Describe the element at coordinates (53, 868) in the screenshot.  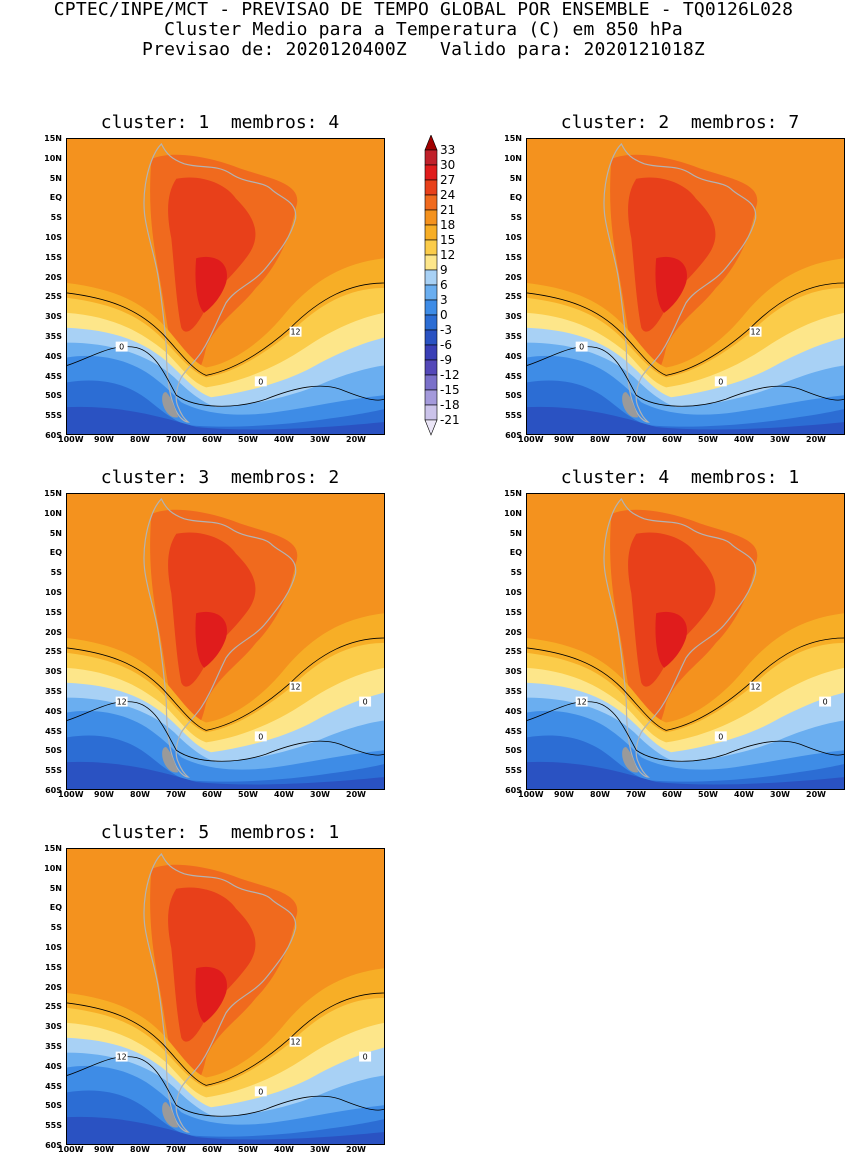
I see `latitude-tick-label: 10N` at that location.